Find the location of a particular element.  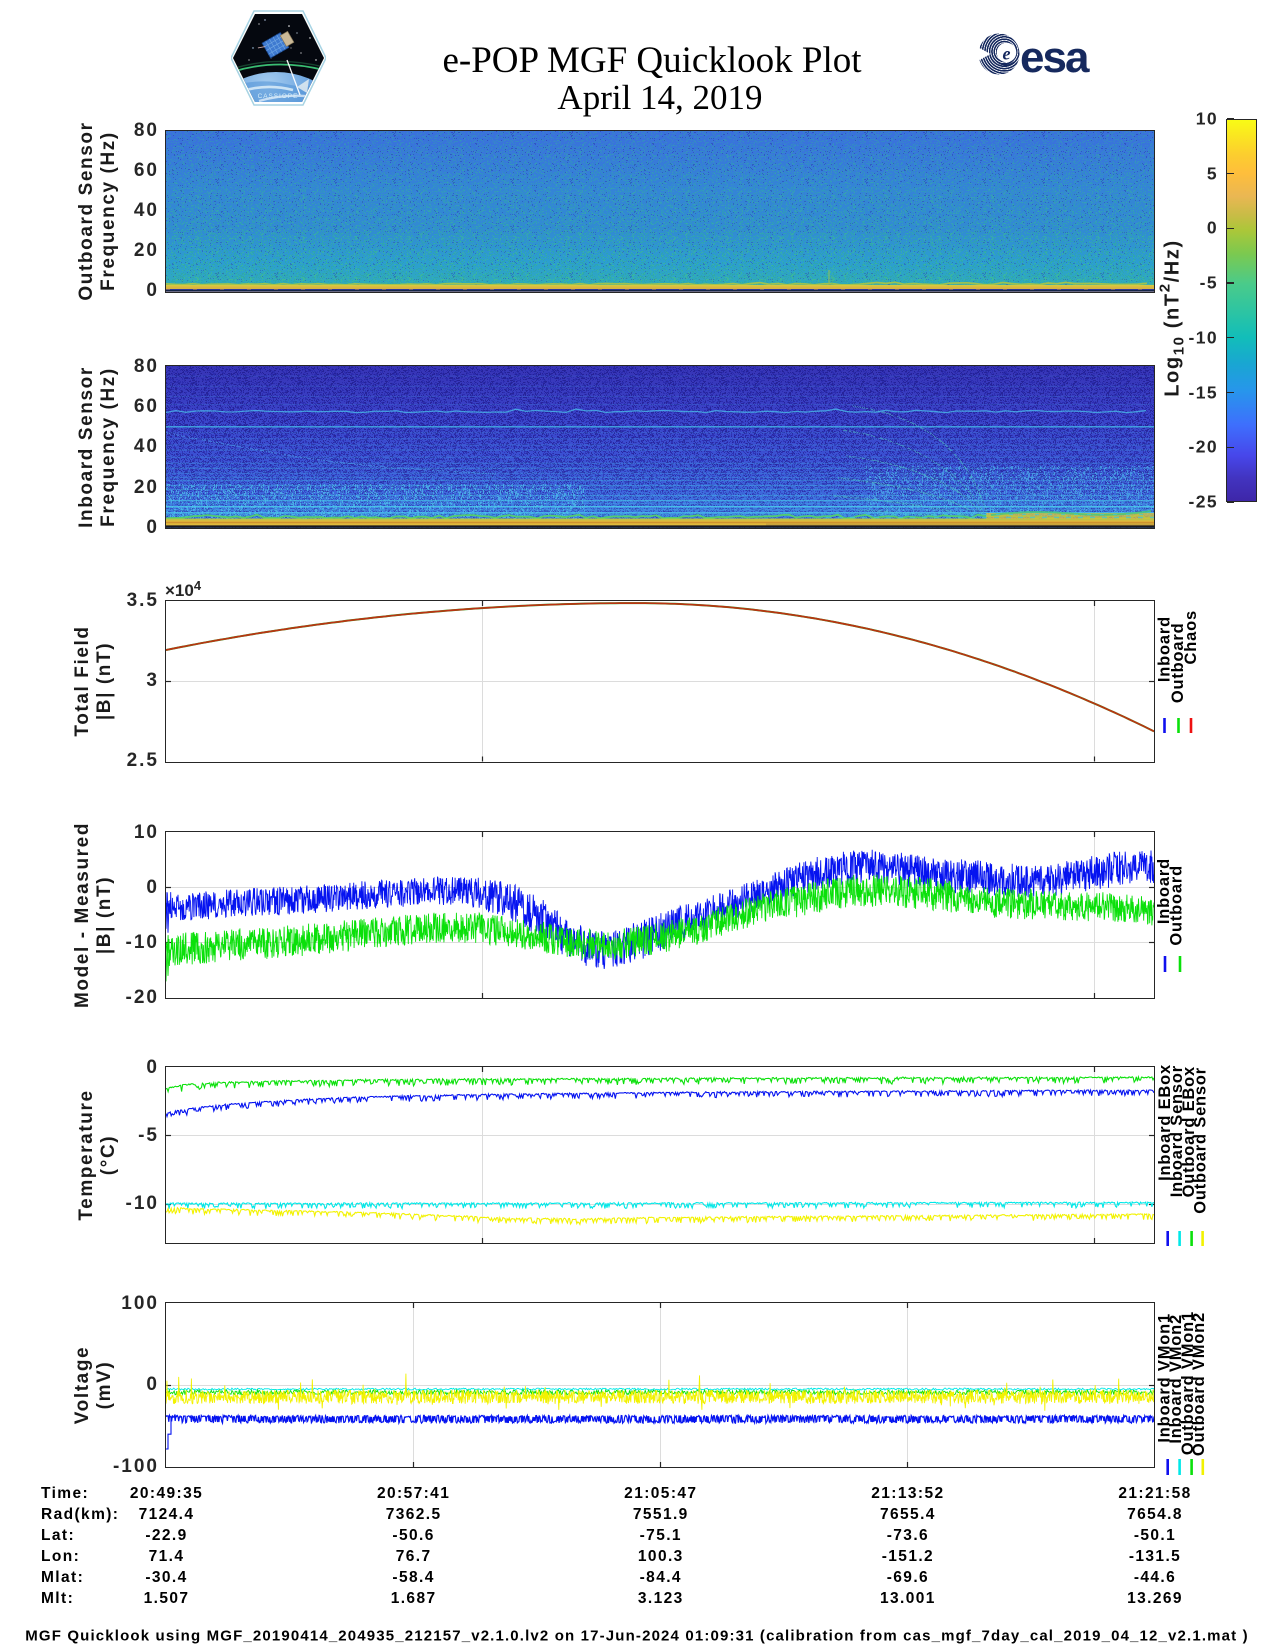

svg-text: Inboard VMon1 is located at coordinates (1165, 1378).